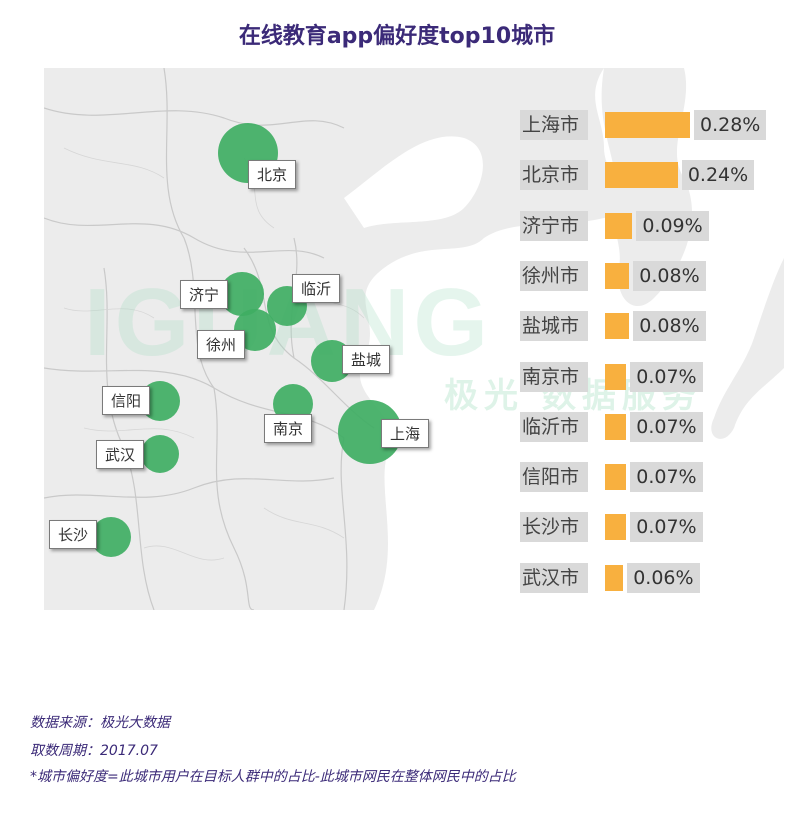  What do you see at coordinates (94, 751) in the screenshot?
I see `footer-period: 取数周期：2017.07` at bounding box center [94, 751].